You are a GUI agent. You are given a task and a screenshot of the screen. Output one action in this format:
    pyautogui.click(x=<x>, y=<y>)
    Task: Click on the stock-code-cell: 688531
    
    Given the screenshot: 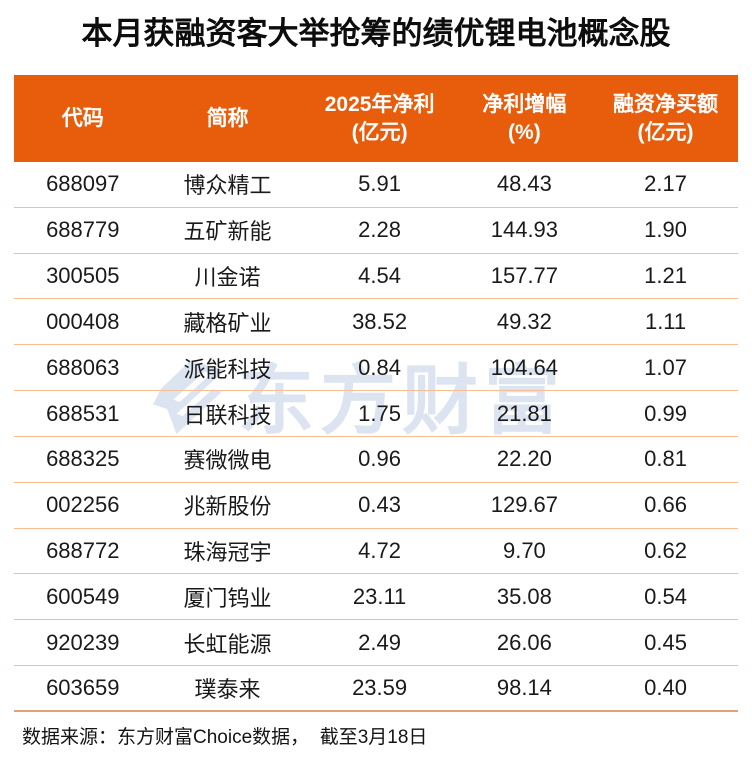 What is the action you would take?
    pyautogui.click(x=83, y=413)
    